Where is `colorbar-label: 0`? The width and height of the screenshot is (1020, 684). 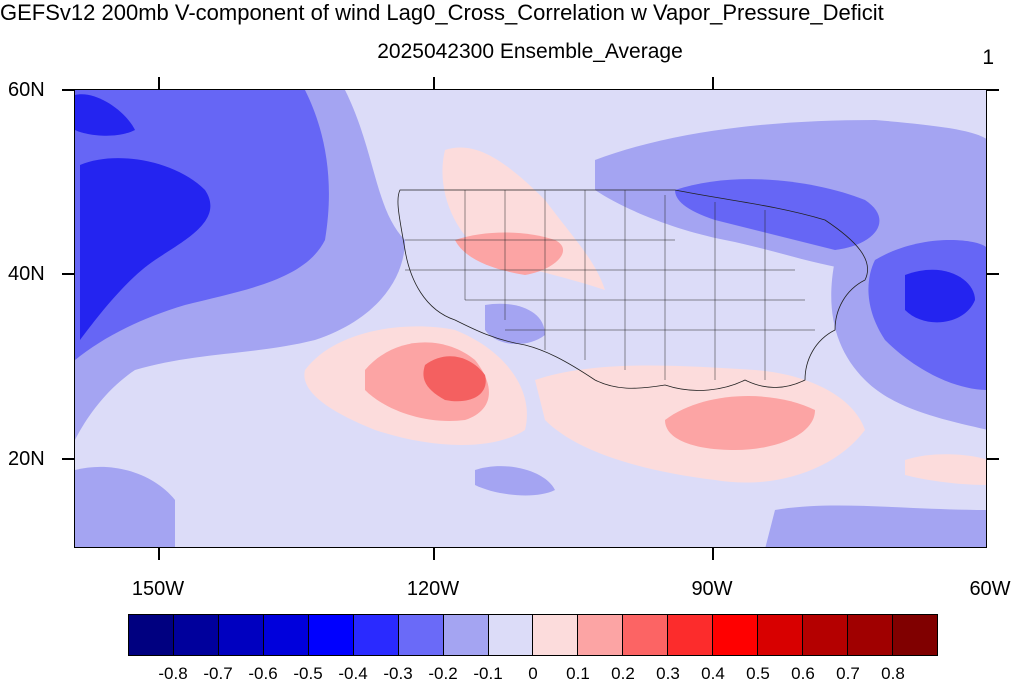
colorbar-label: 0 is located at coordinates (533, 673).